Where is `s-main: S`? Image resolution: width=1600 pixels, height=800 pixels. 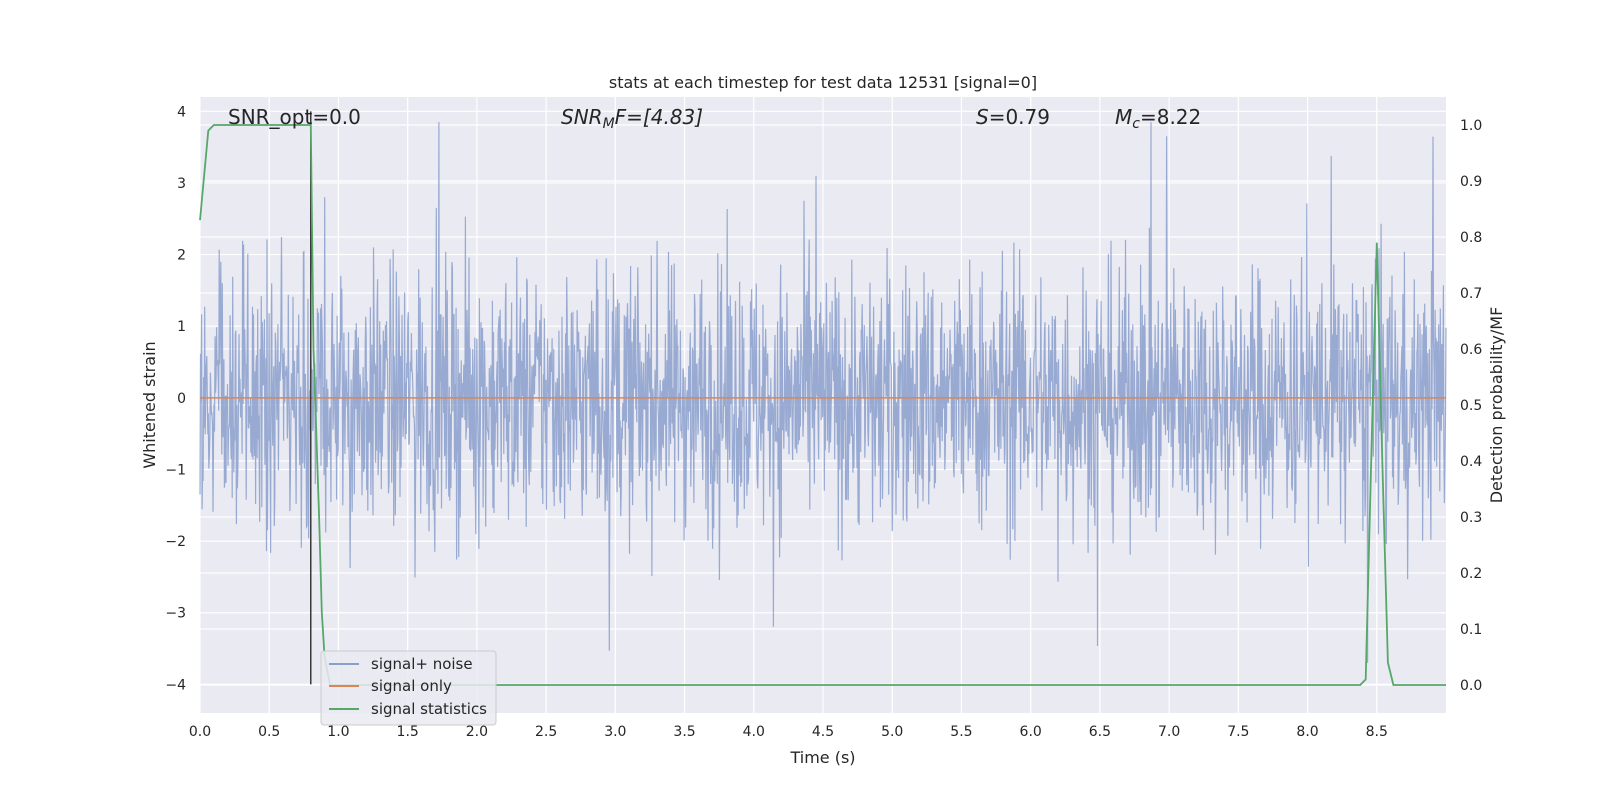 s-main: S is located at coordinates (982, 117).